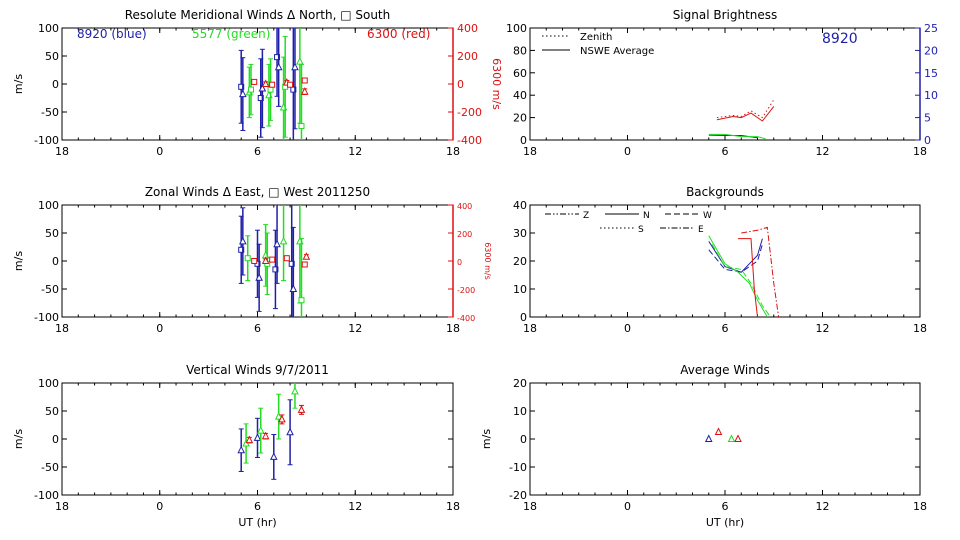 The width and height of the screenshot is (960, 540). Describe the element at coordinates (520, 118) in the screenshot. I see `y-tick-label: 20` at that location.